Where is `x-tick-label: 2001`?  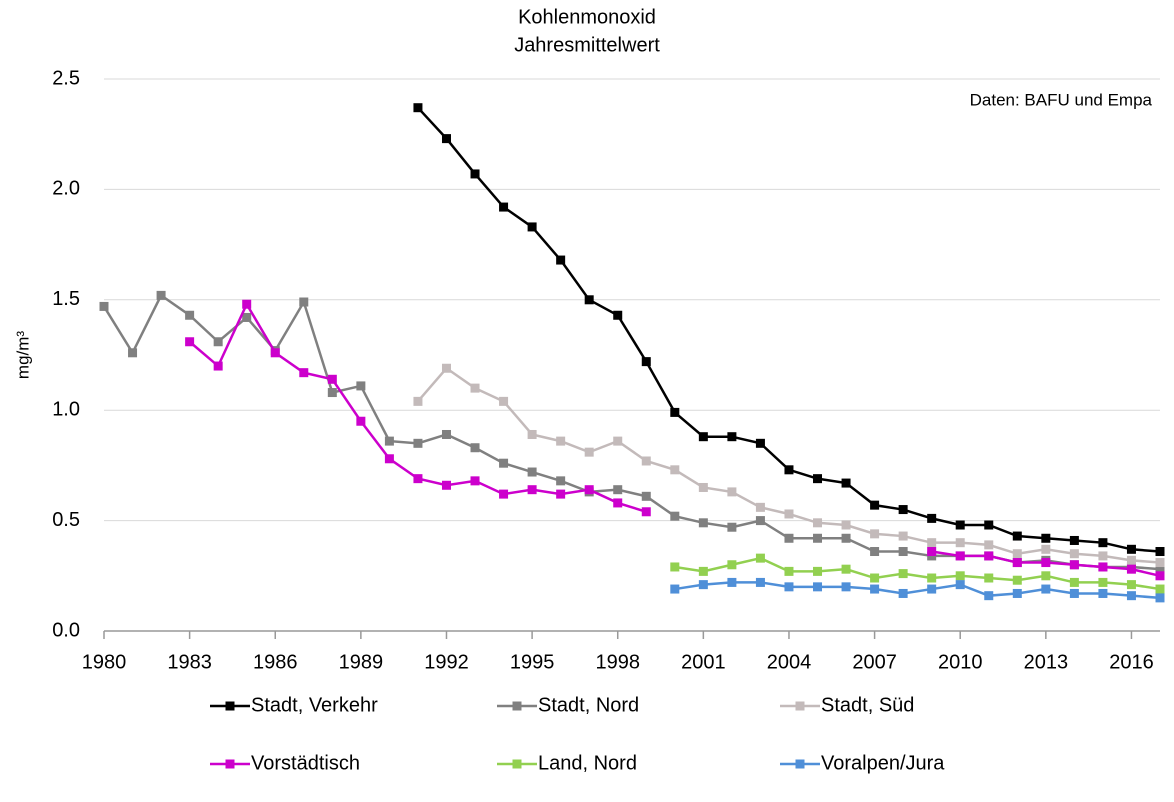 x-tick-label: 2001 is located at coordinates (703, 662).